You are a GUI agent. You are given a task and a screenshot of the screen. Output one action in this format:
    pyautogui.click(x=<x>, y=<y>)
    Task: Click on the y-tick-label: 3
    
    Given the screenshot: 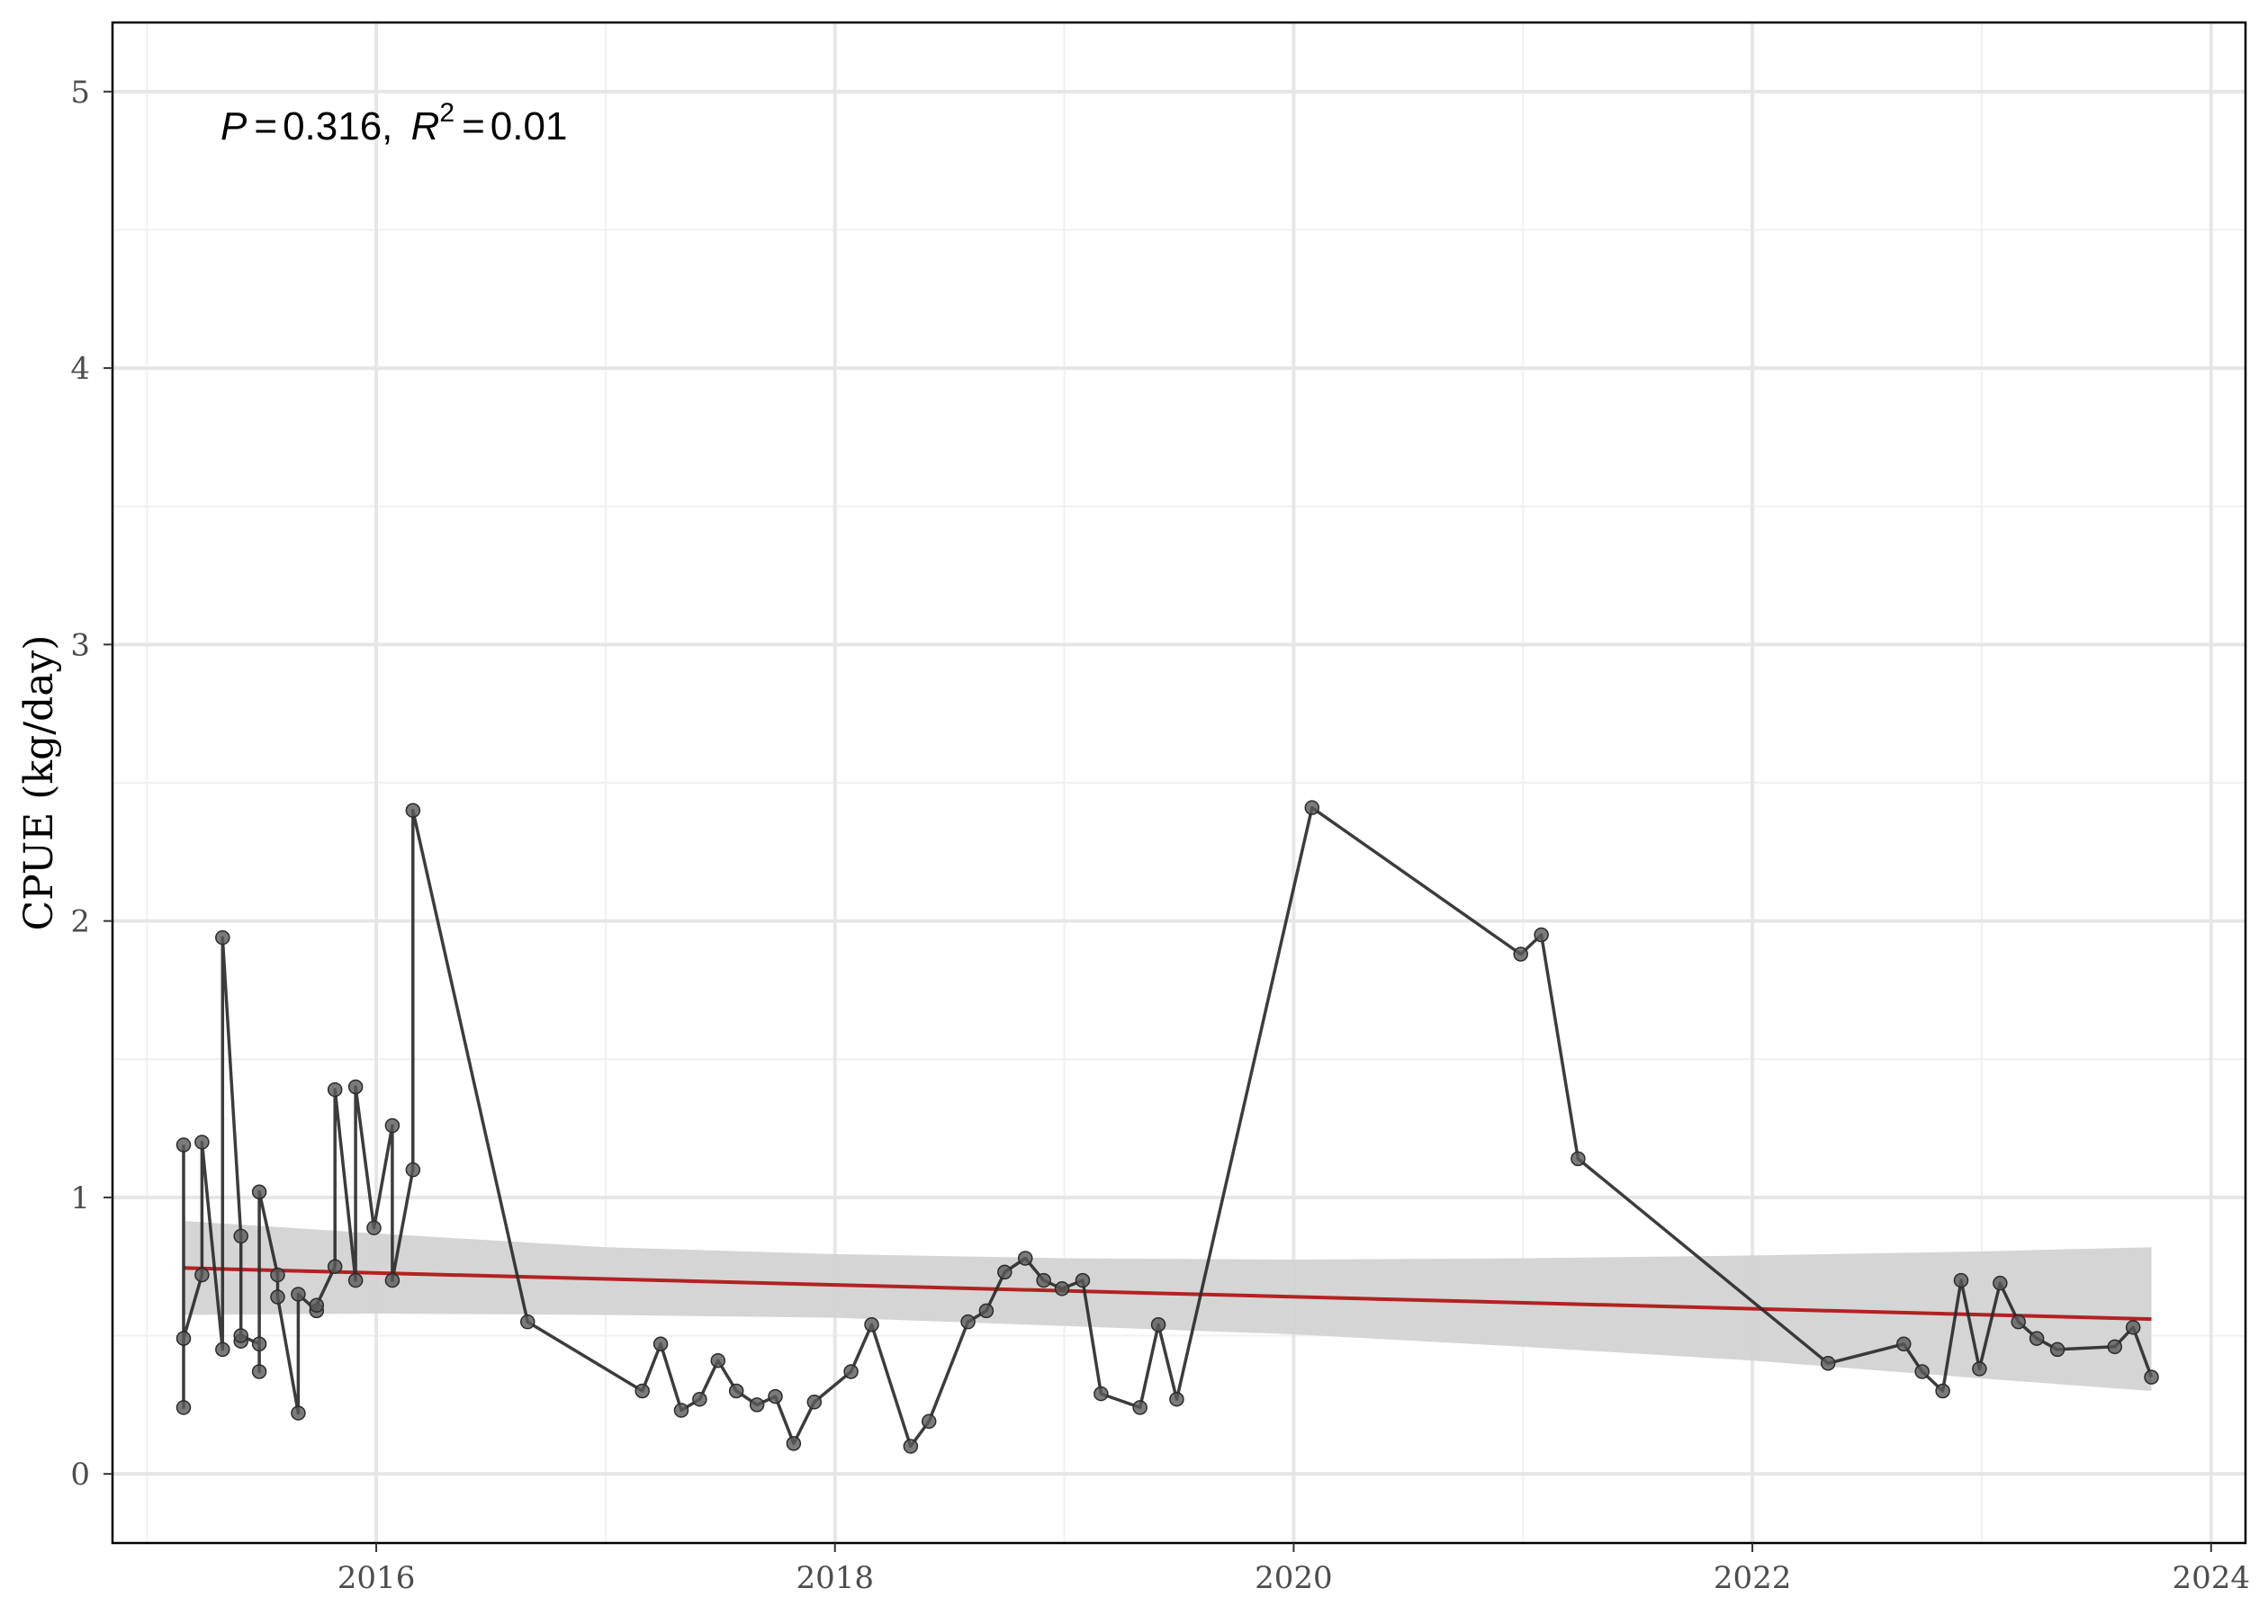 What is the action you would take?
    pyautogui.click(x=80, y=645)
    